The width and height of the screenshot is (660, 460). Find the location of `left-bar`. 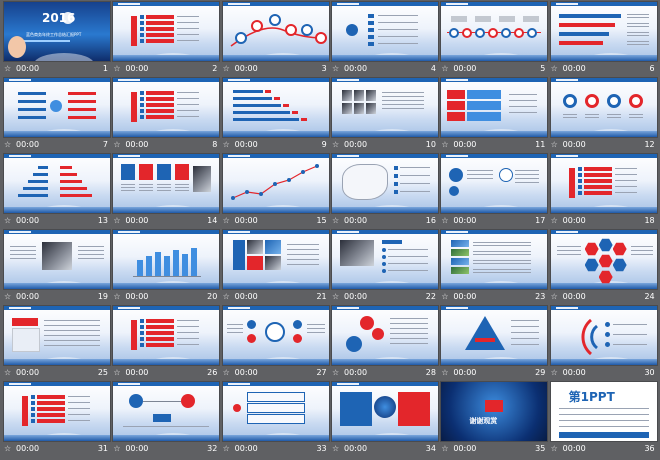

left-bar is located at coordinates (35, 188).